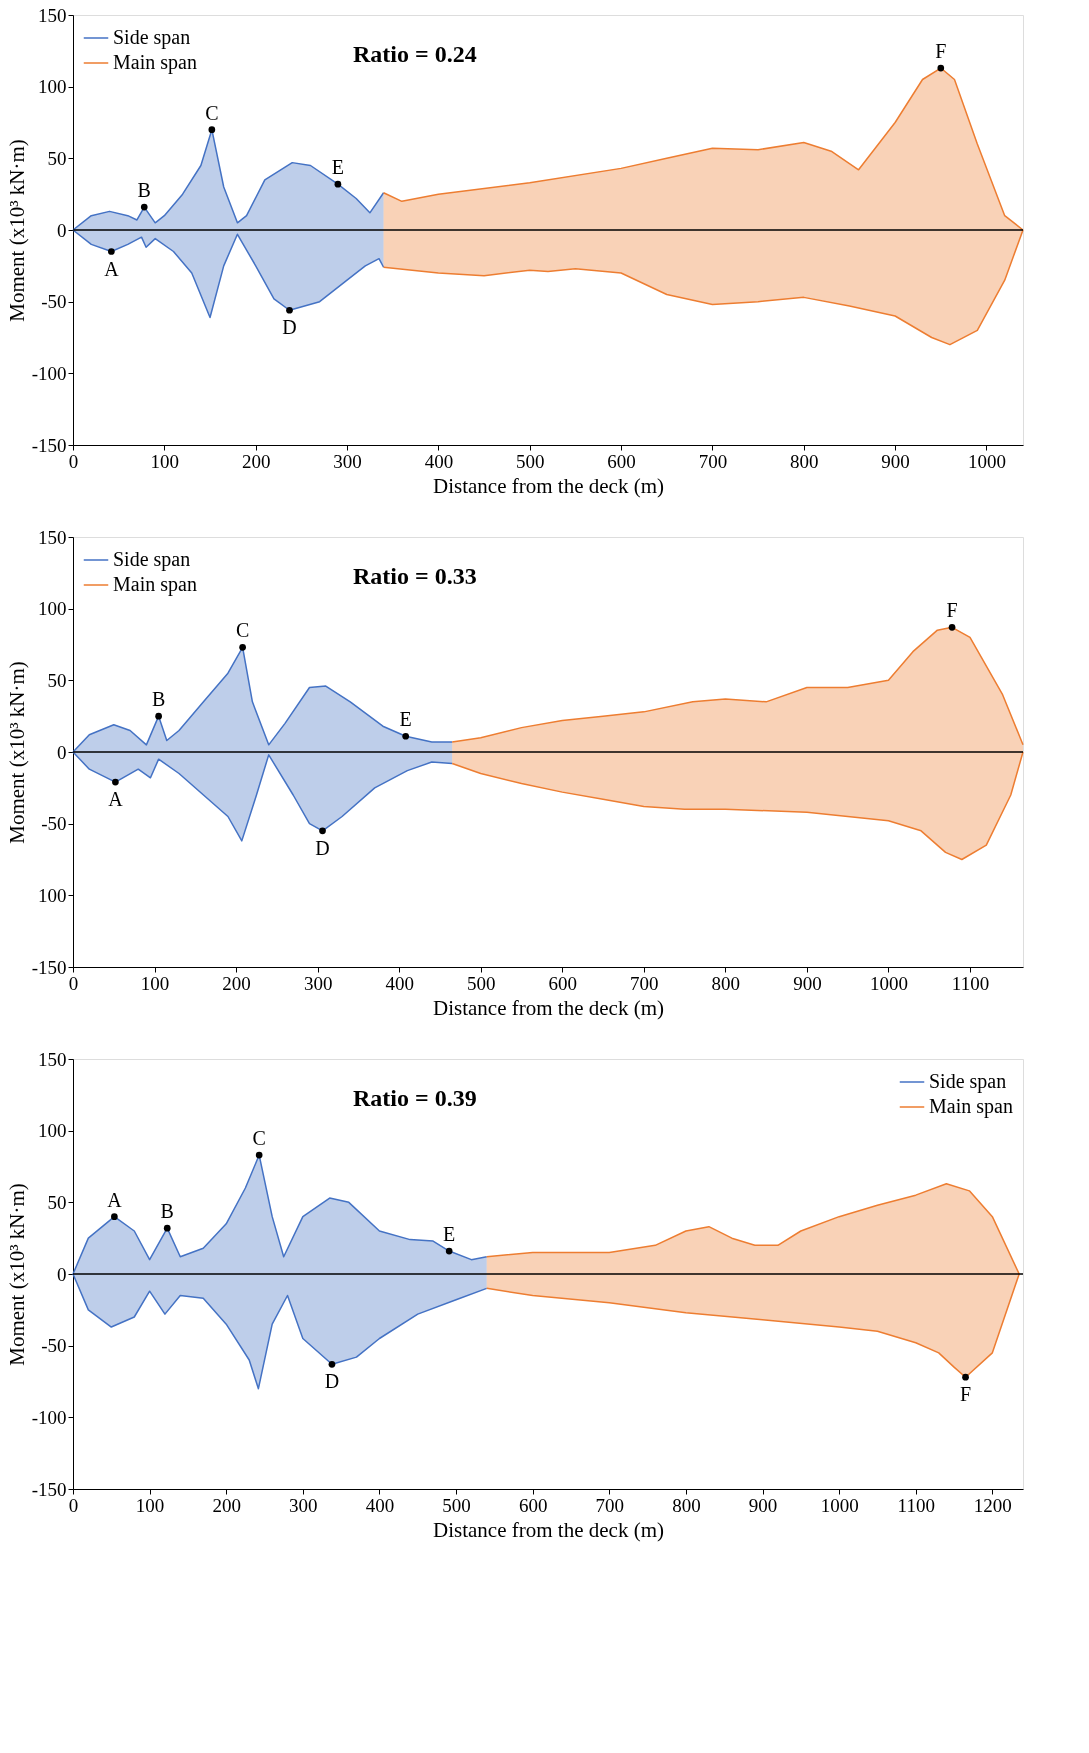 The height and width of the screenshot is (1753, 1089). Describe the element at coordinates (415, 54) in the screenshot. I see `annotation: Ratio = 0.24` at that location.